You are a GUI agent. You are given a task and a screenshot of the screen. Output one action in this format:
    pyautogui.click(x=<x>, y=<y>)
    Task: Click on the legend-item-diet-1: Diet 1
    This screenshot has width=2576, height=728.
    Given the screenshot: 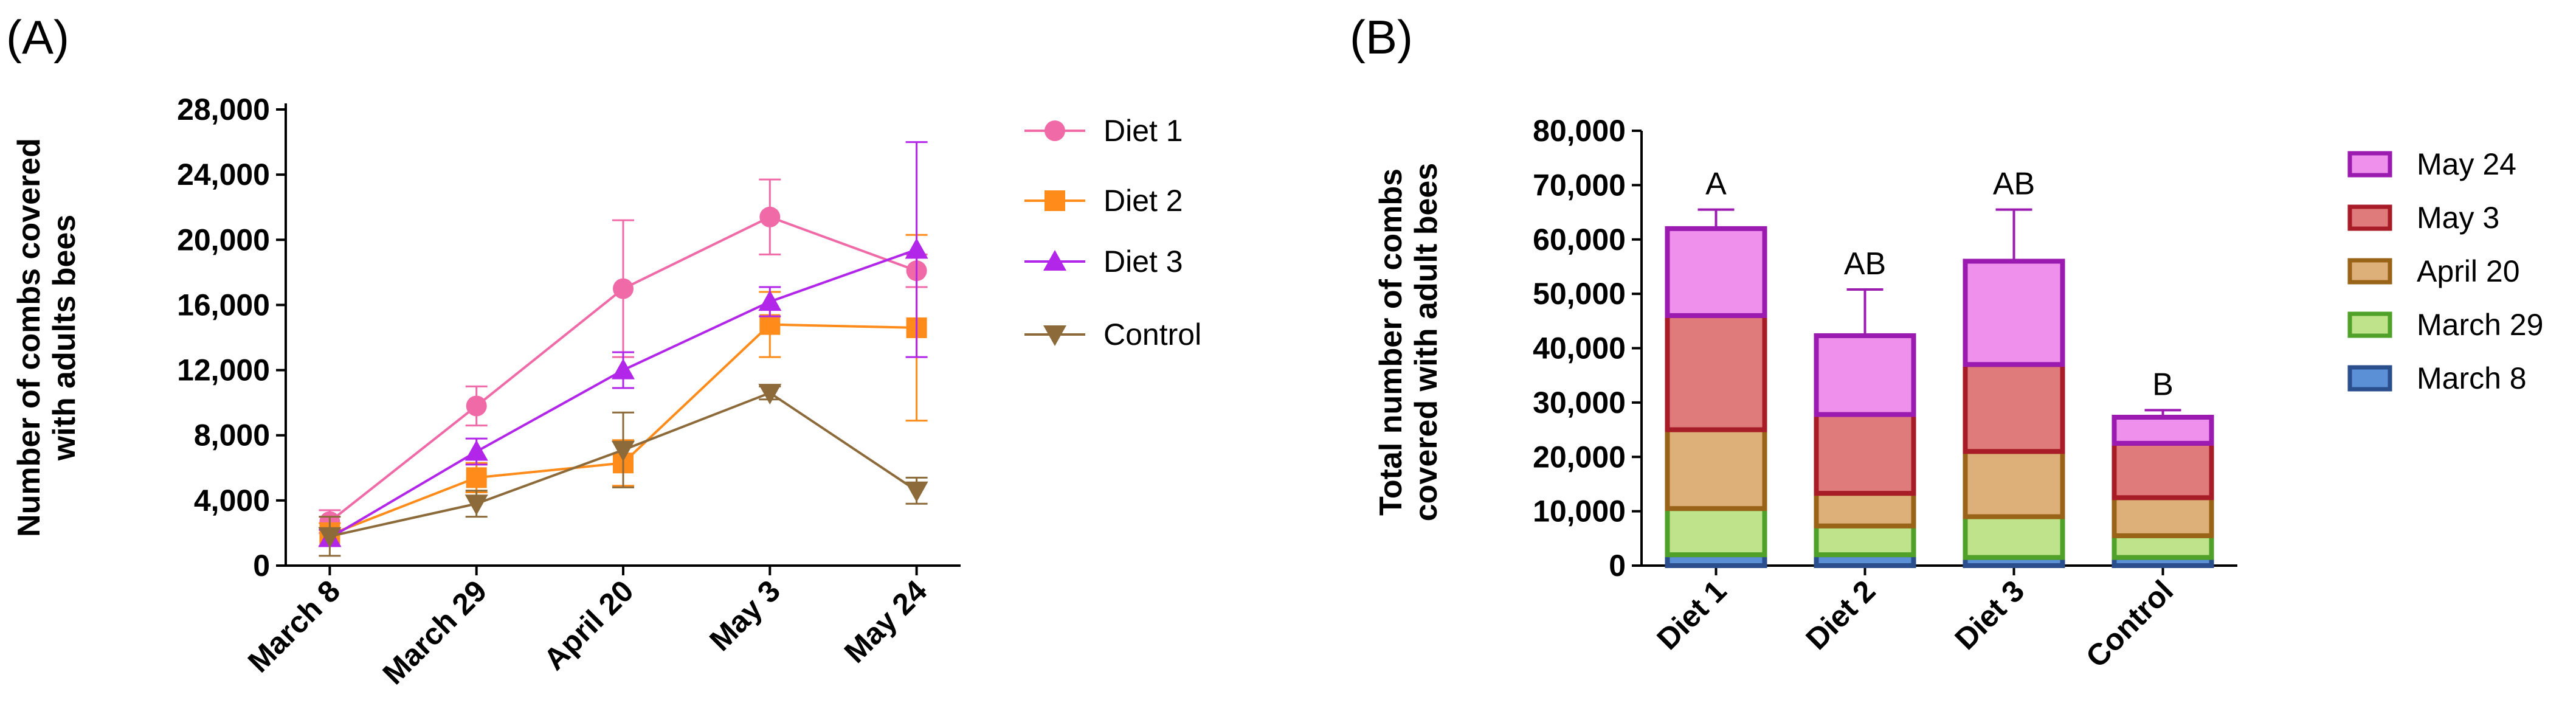 What is the action you would take?
    pyautogui.click(x=1103, y=131)
    